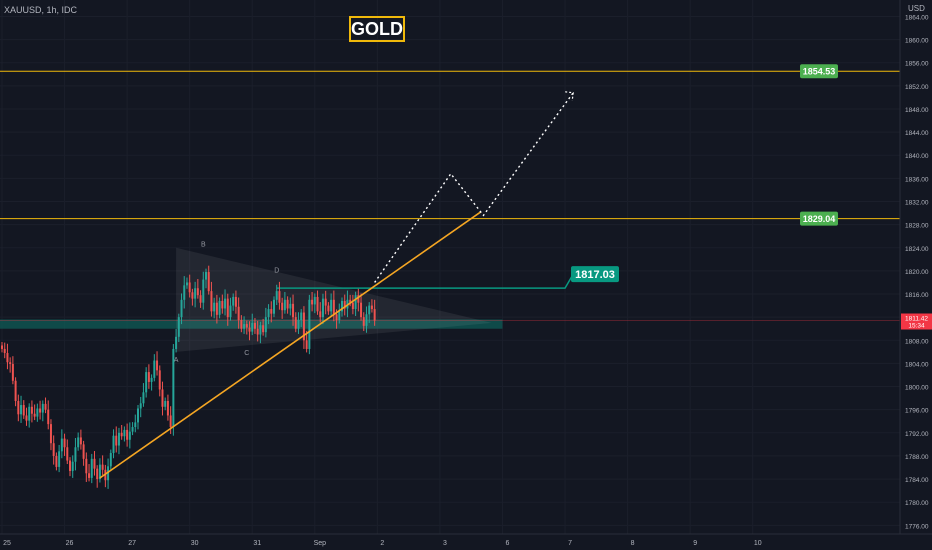  What do you see at coordinates (917, 503) in the screenshot?
I see `price-tick-label: 1780.00` at bounding box center [917, 503].